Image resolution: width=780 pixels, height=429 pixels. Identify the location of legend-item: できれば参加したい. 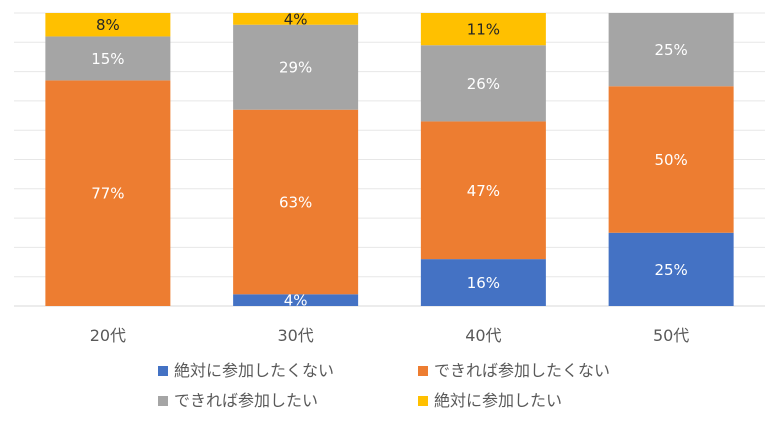
(238, 400).